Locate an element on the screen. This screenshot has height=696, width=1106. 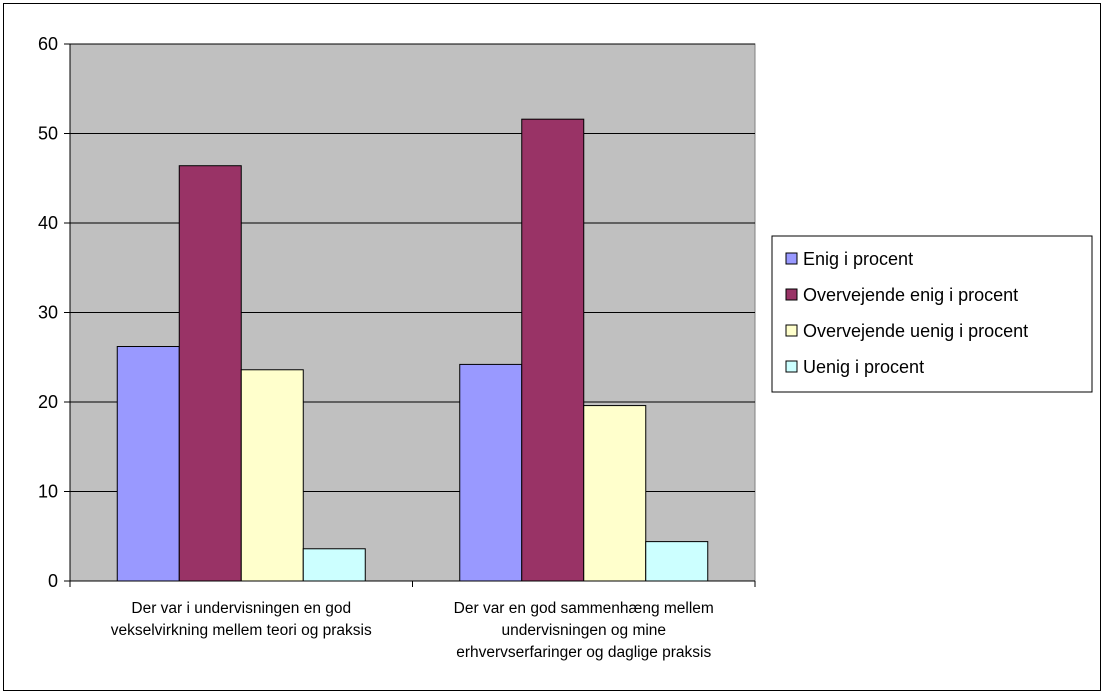
x-category-label: vekselvirkning mellem teori og praksis is located at coordinates (241, 630).